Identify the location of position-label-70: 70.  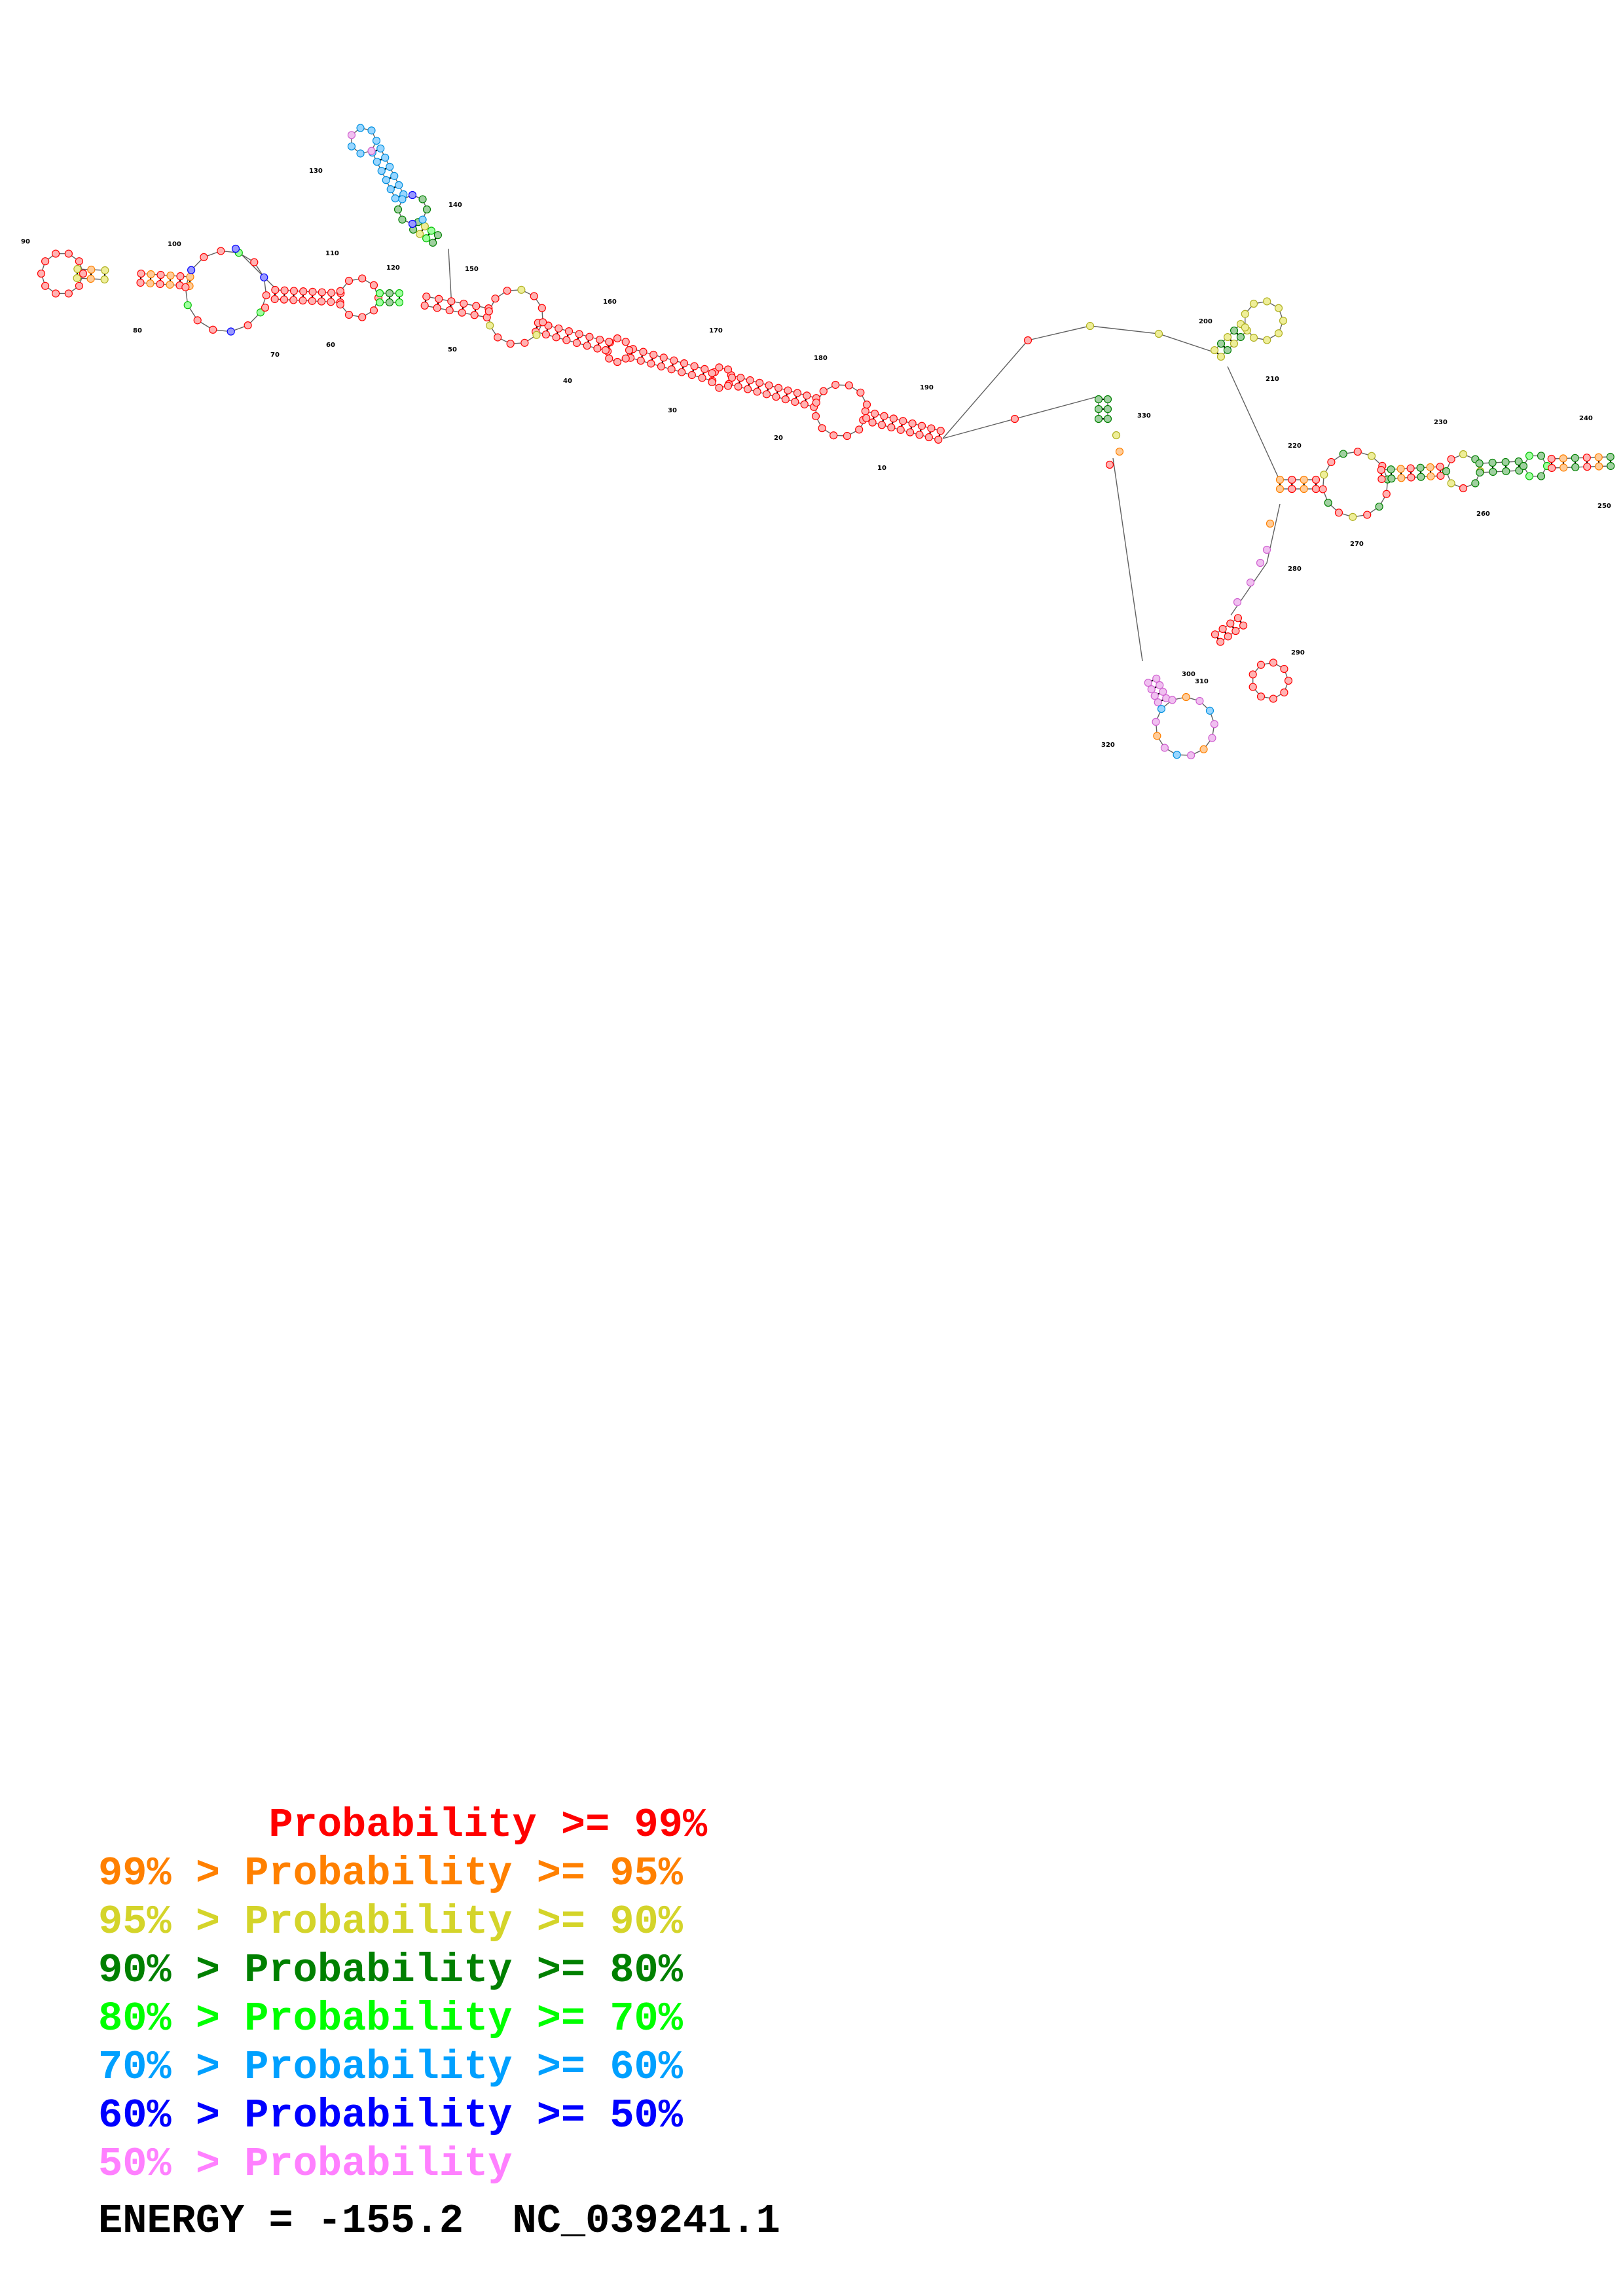
(275, 355).